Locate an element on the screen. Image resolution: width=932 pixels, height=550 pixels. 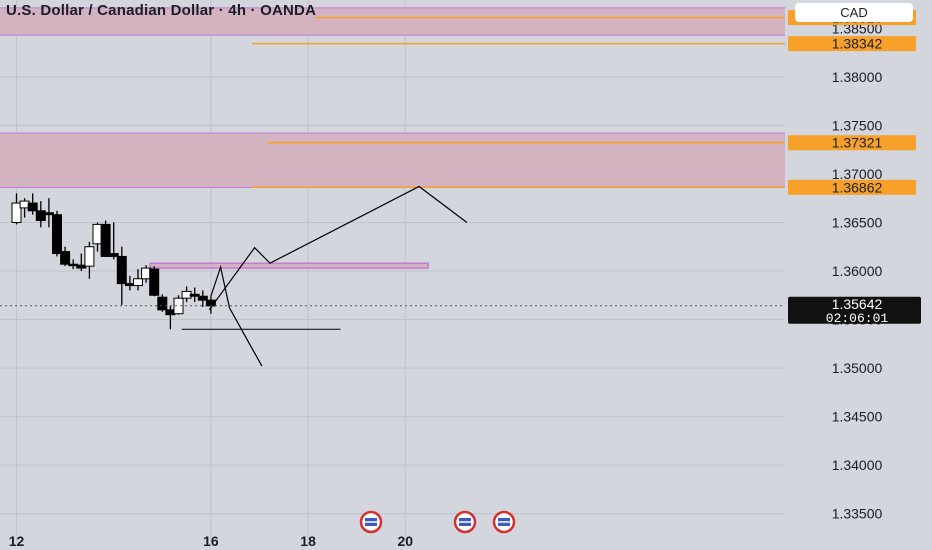
x-tick-label: 18 is located at coordinates (308, 541).